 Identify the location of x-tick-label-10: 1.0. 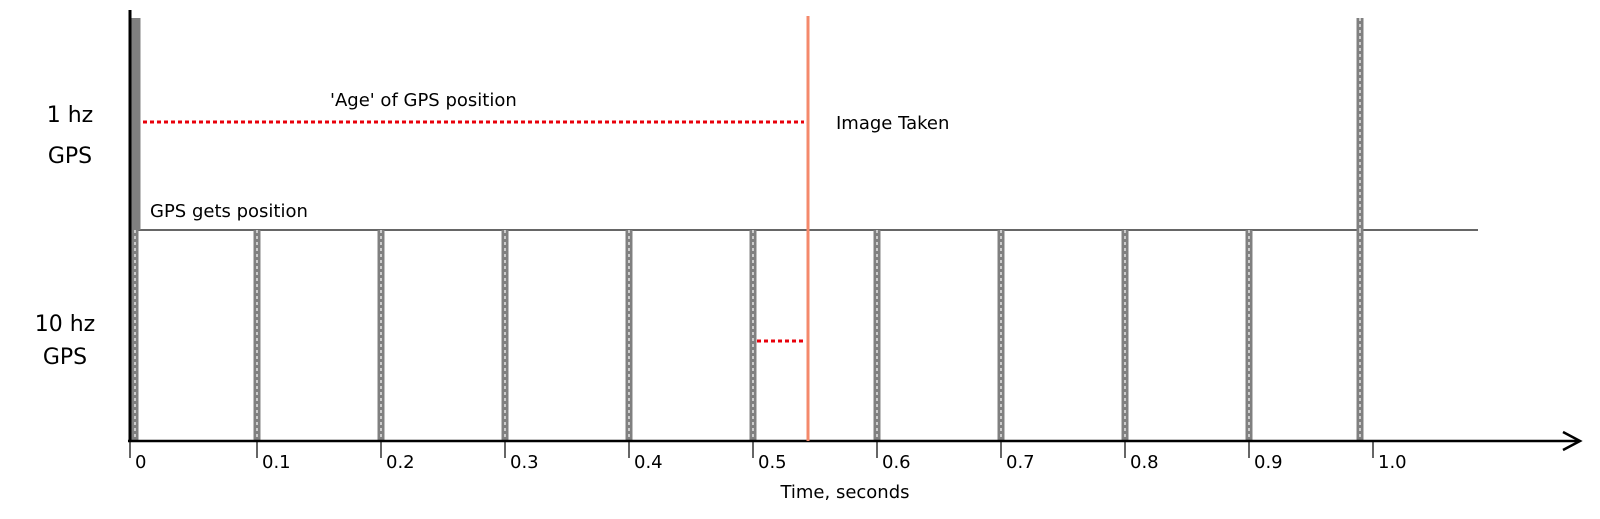
(1392, 462).